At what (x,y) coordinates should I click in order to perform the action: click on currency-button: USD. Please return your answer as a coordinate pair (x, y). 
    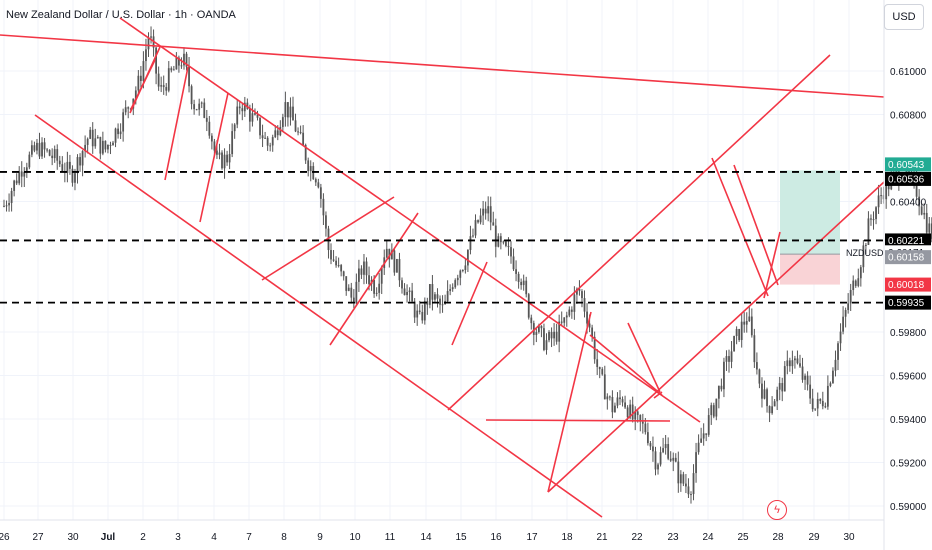
    Looking at the image, I should click on (904, 17).